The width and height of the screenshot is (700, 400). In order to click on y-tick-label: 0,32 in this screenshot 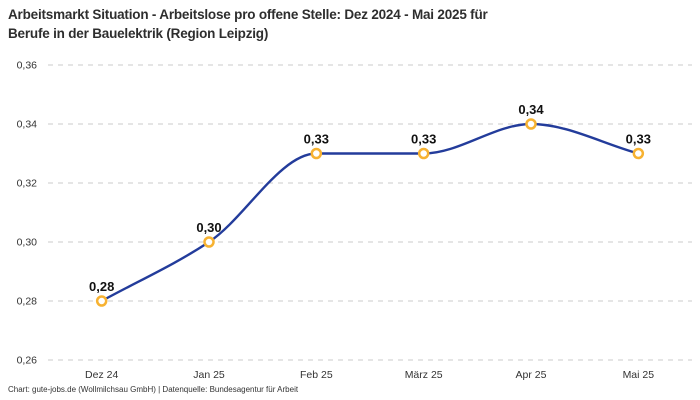, I will do `click(27, 184)`.